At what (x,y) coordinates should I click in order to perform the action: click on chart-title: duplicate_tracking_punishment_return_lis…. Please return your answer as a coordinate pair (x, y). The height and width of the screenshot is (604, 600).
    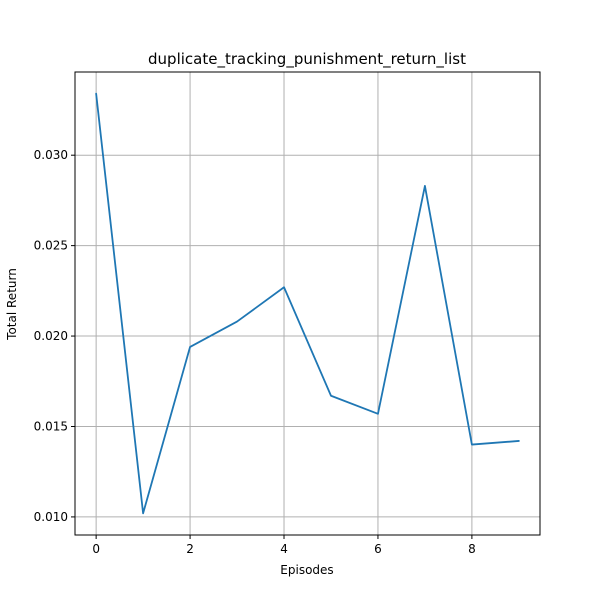
    Looking at the image, I should click on (307, 59).